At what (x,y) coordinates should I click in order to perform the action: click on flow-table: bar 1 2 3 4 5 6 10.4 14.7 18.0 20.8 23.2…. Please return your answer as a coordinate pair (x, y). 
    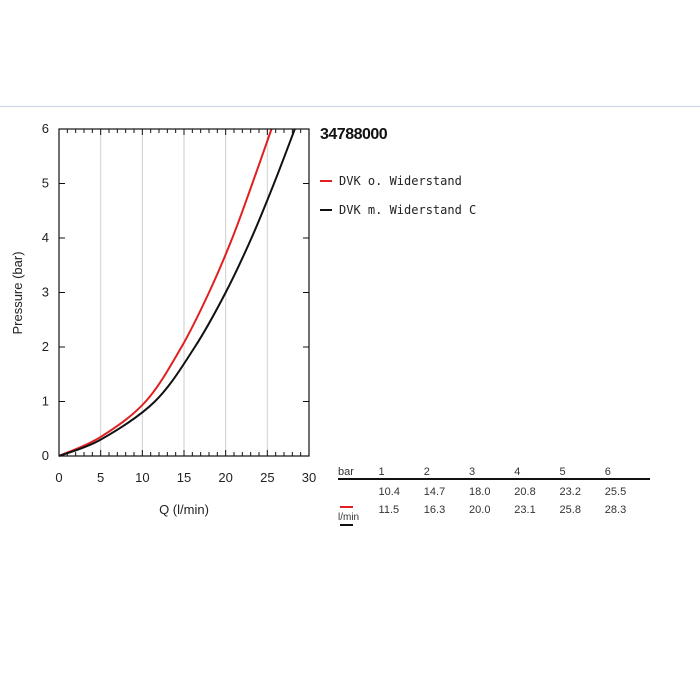
    Looking at the image, I should click on (494, 496).